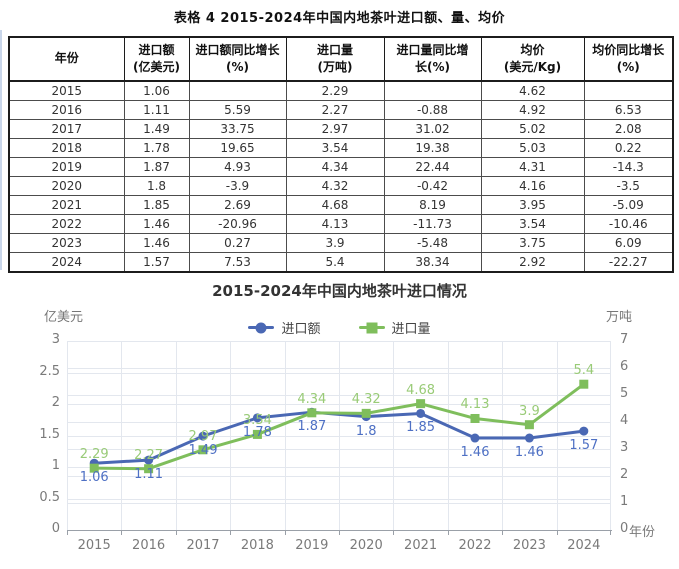  I want to click on table-cell: 3.75, so click(532, 243).